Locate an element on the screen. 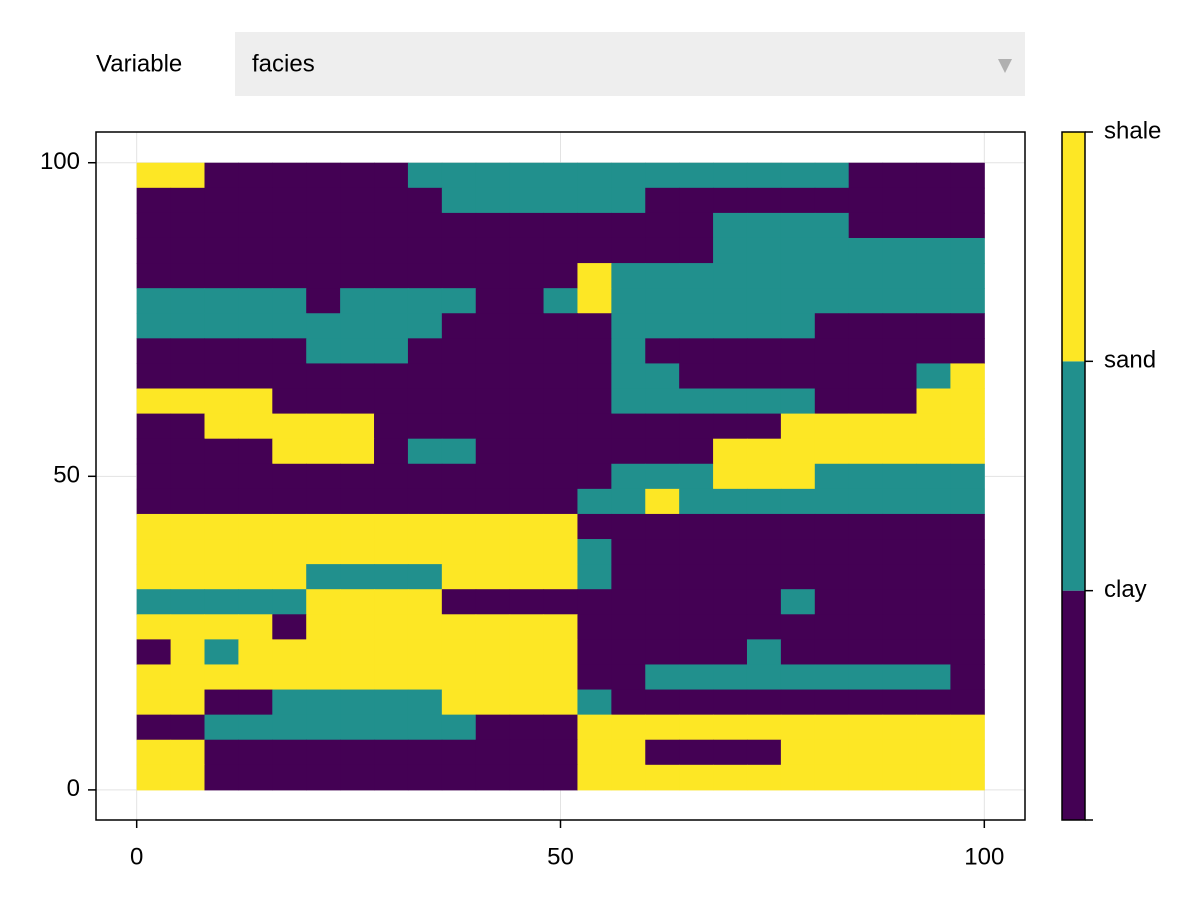 This screenshot has width=1200, height=905. dropdown is located at coordinates (630, 64).